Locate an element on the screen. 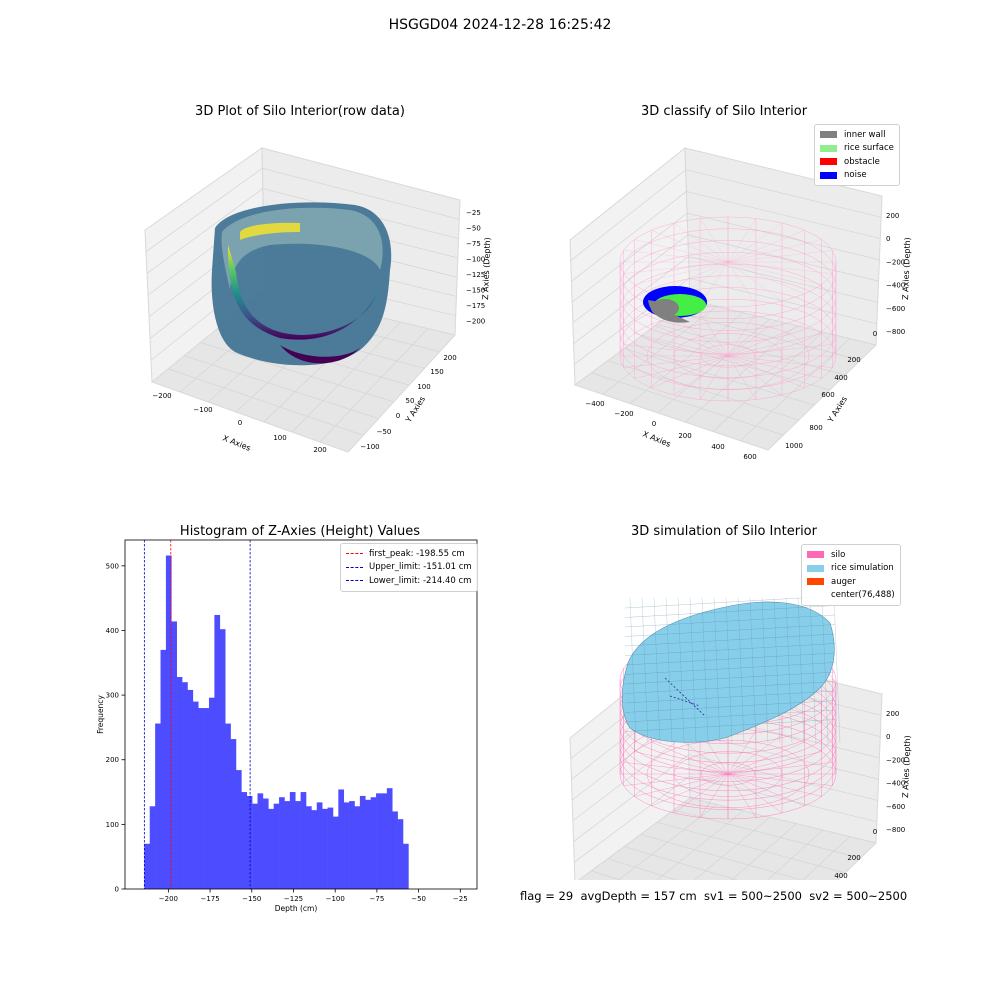 The width and height of the screenshot is (1000, 1000). x-tick-label: −50 is located at coordinates (418, 899).